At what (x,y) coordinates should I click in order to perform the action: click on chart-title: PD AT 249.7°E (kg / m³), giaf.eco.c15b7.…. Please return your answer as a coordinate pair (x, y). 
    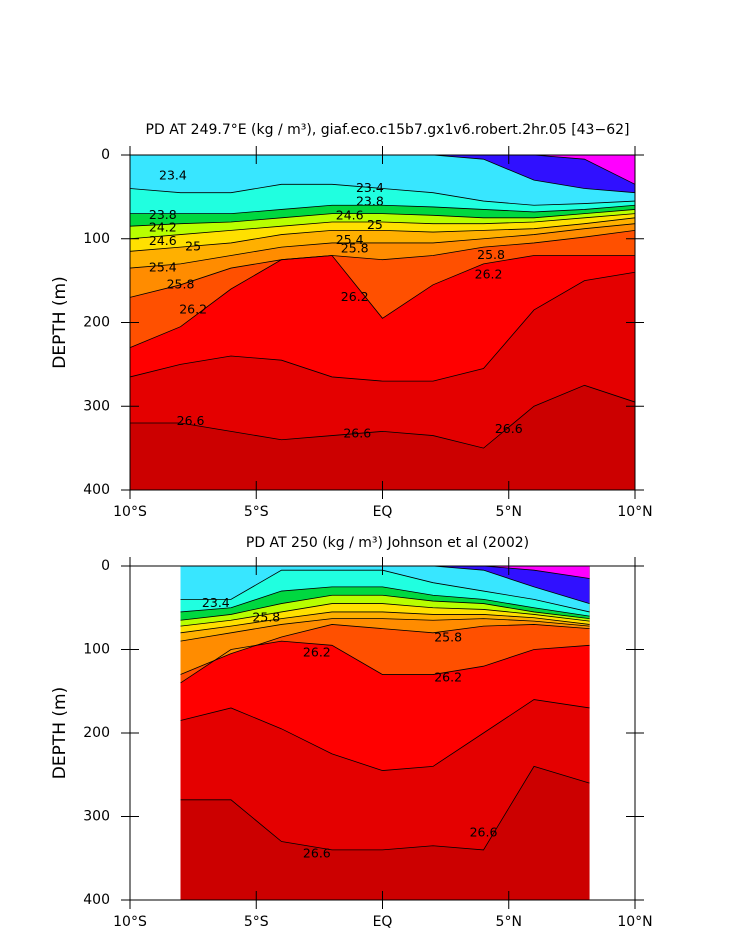
    Looking at the image, I should click on (388, 130).